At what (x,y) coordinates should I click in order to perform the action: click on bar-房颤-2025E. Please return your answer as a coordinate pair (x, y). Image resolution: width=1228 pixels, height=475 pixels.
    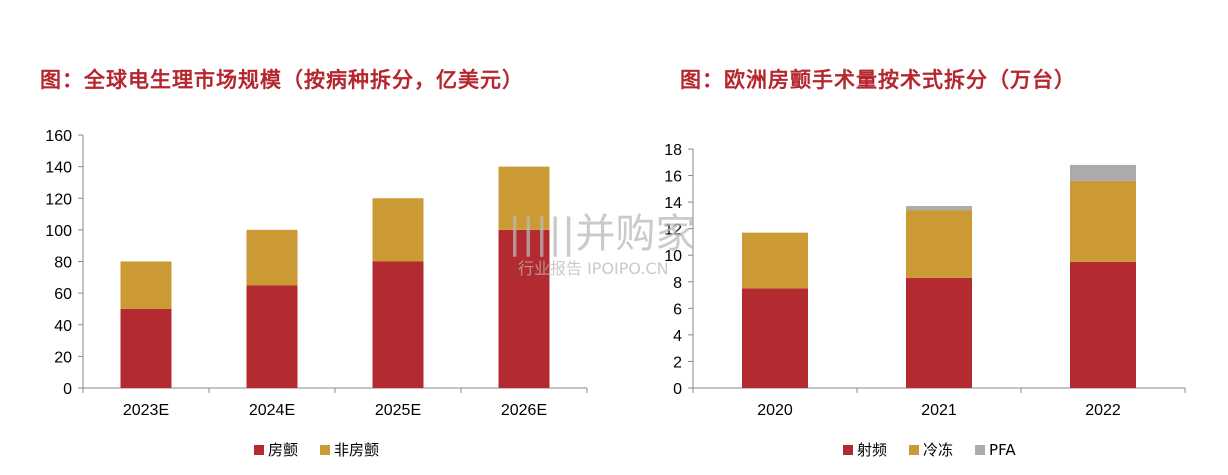
    Looking at the image, I should click on (398, 324).